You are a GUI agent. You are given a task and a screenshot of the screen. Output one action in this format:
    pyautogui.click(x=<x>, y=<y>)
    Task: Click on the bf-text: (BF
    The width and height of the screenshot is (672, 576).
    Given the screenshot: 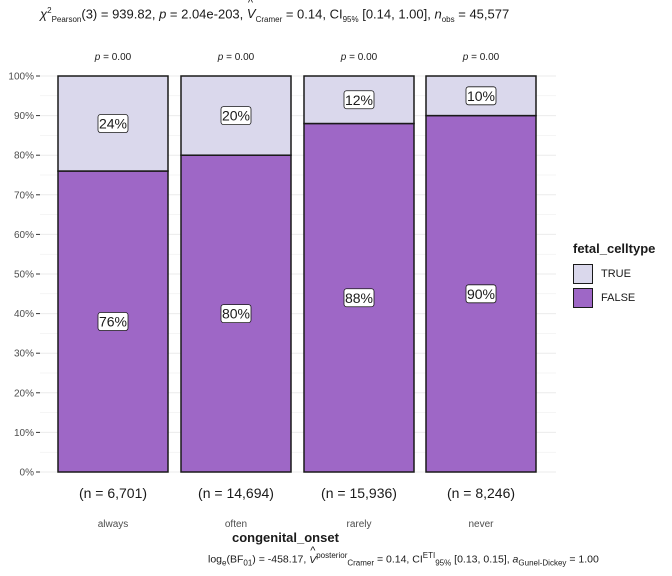 What is the action you would take?
    pyautogui.click(x=235, y=559)
    